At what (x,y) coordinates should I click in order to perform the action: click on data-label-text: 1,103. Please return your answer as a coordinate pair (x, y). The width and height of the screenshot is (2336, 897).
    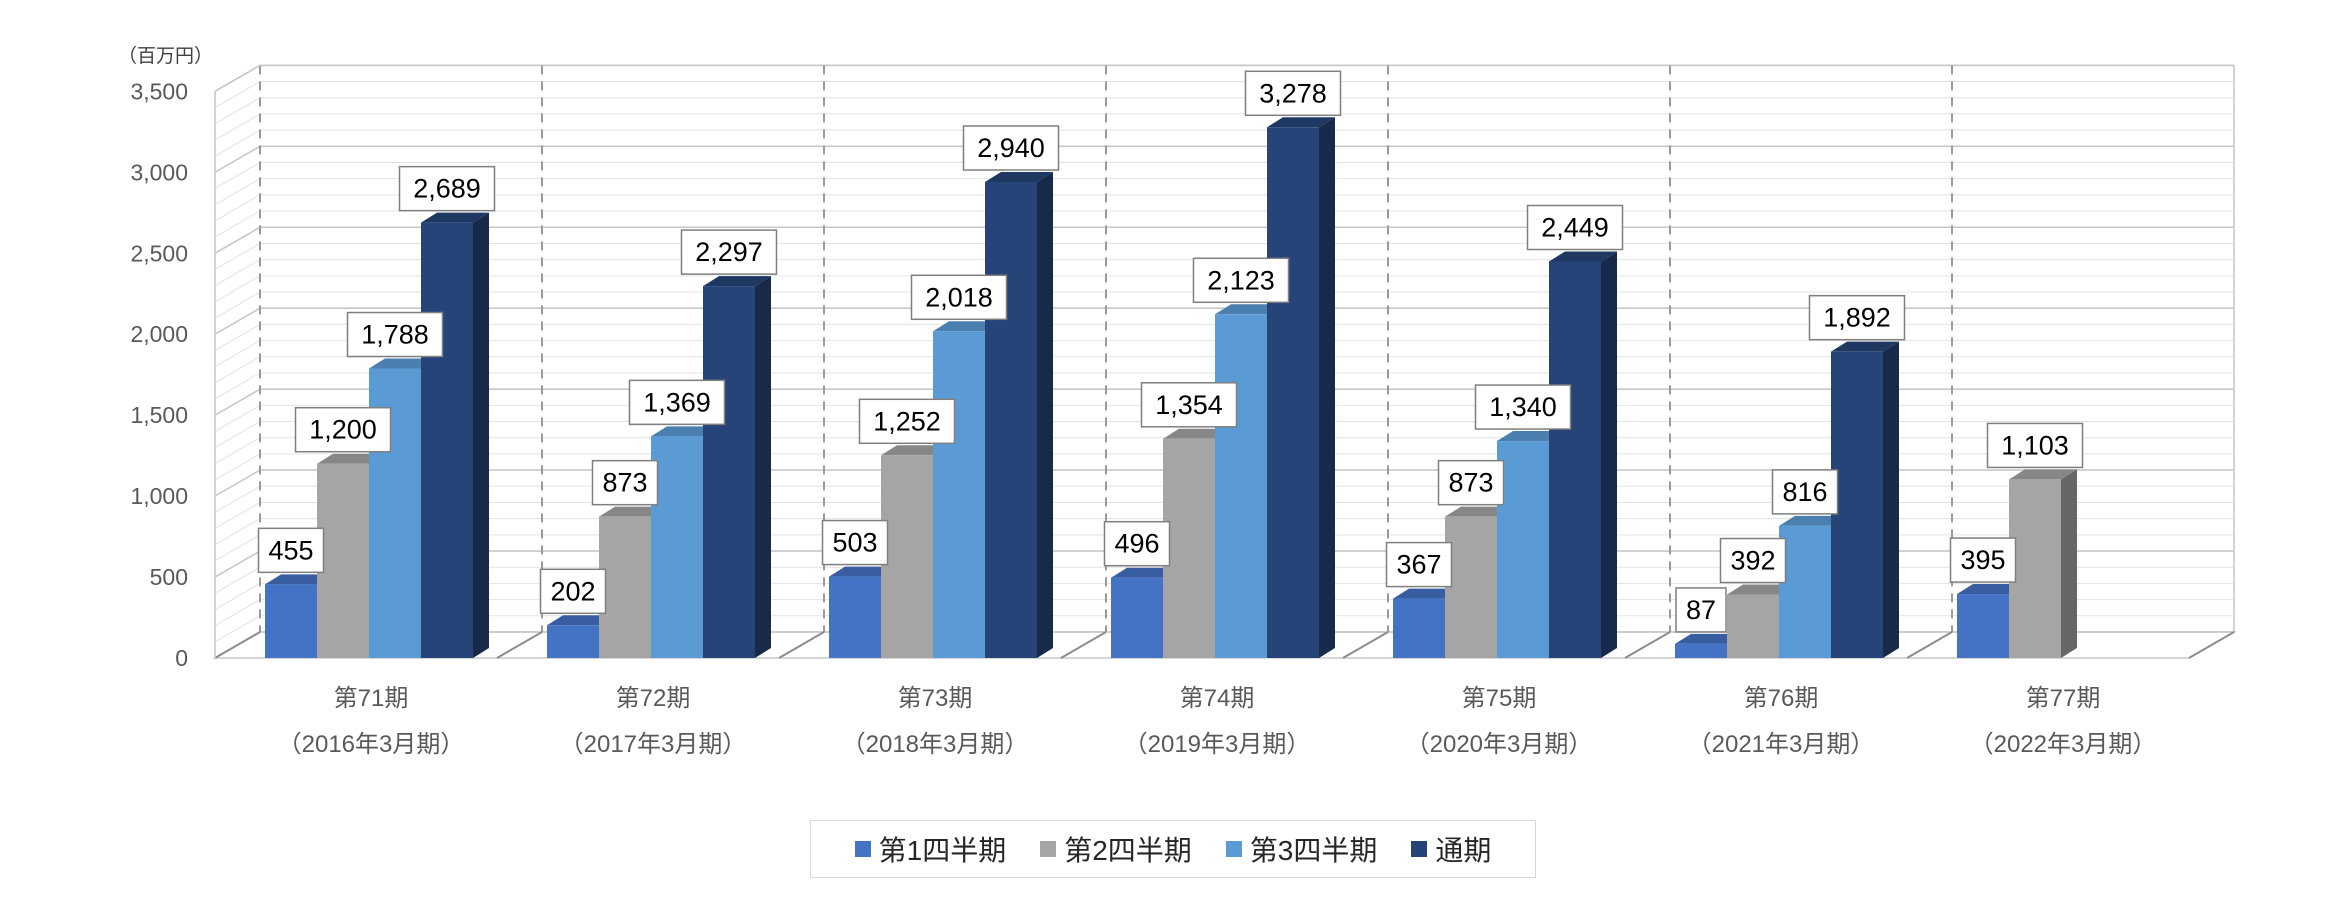
    Looking at the image, I should click on (2035, 445).